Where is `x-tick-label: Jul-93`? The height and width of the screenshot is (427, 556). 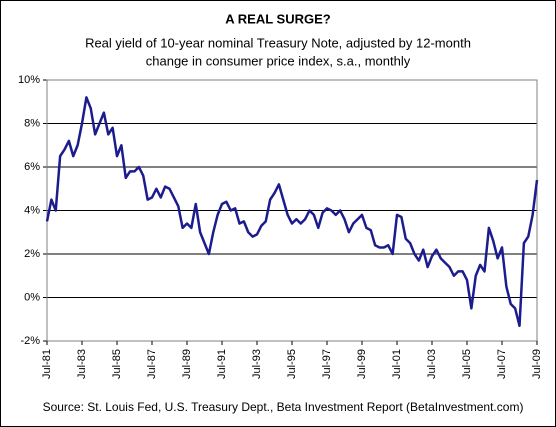 x-tick-label: Jul-93 is located at coordinates (257, 364).